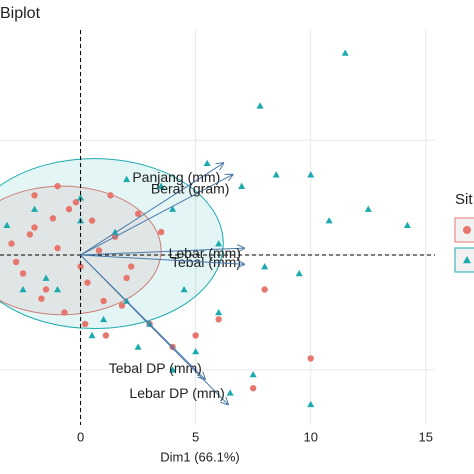 Image resolution: width=474 pixels, height=474 pixels. Describe the element at coordinates (80, 436) in the screenshot. I see `x-tick-label: 0` at that location.